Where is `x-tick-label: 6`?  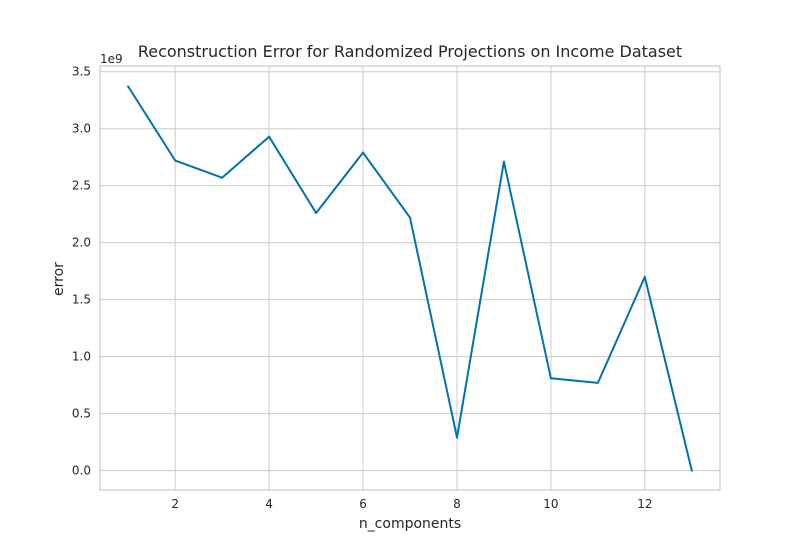
x-tick-label: 6 is located at coordinates (363, 504).